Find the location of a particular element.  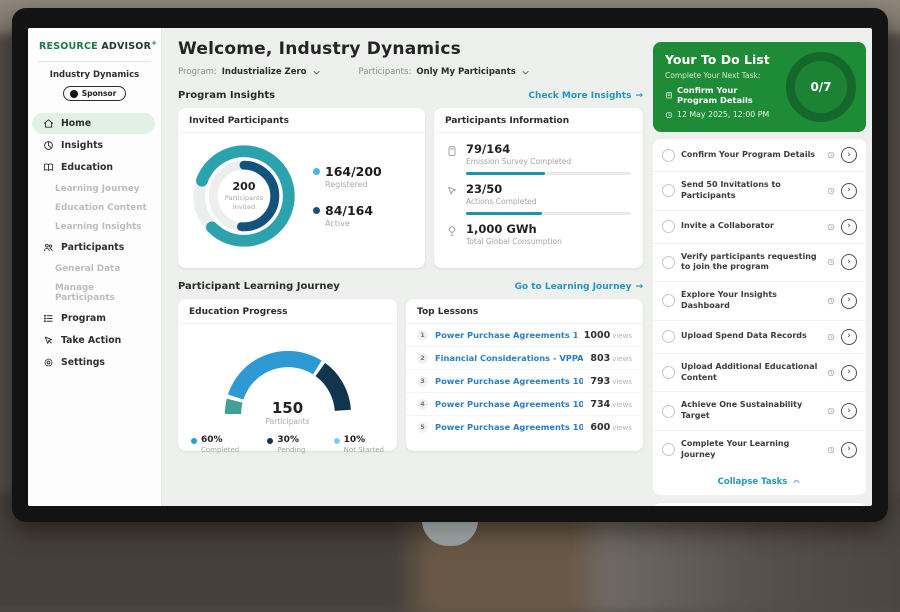

invited-legend: 164/200 Registered 84/164 Active is located at coordinates (347, 196).